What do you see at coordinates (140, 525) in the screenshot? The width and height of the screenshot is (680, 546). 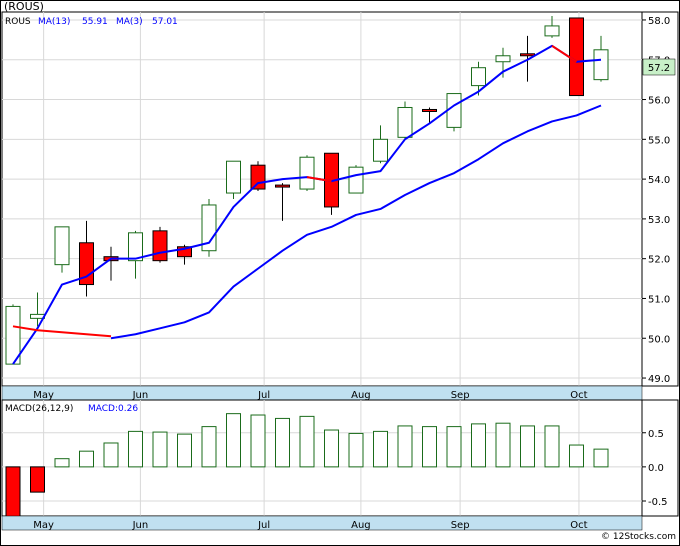 I see `macd-x-tick-label: Jun` at bounding box center [140, 525].